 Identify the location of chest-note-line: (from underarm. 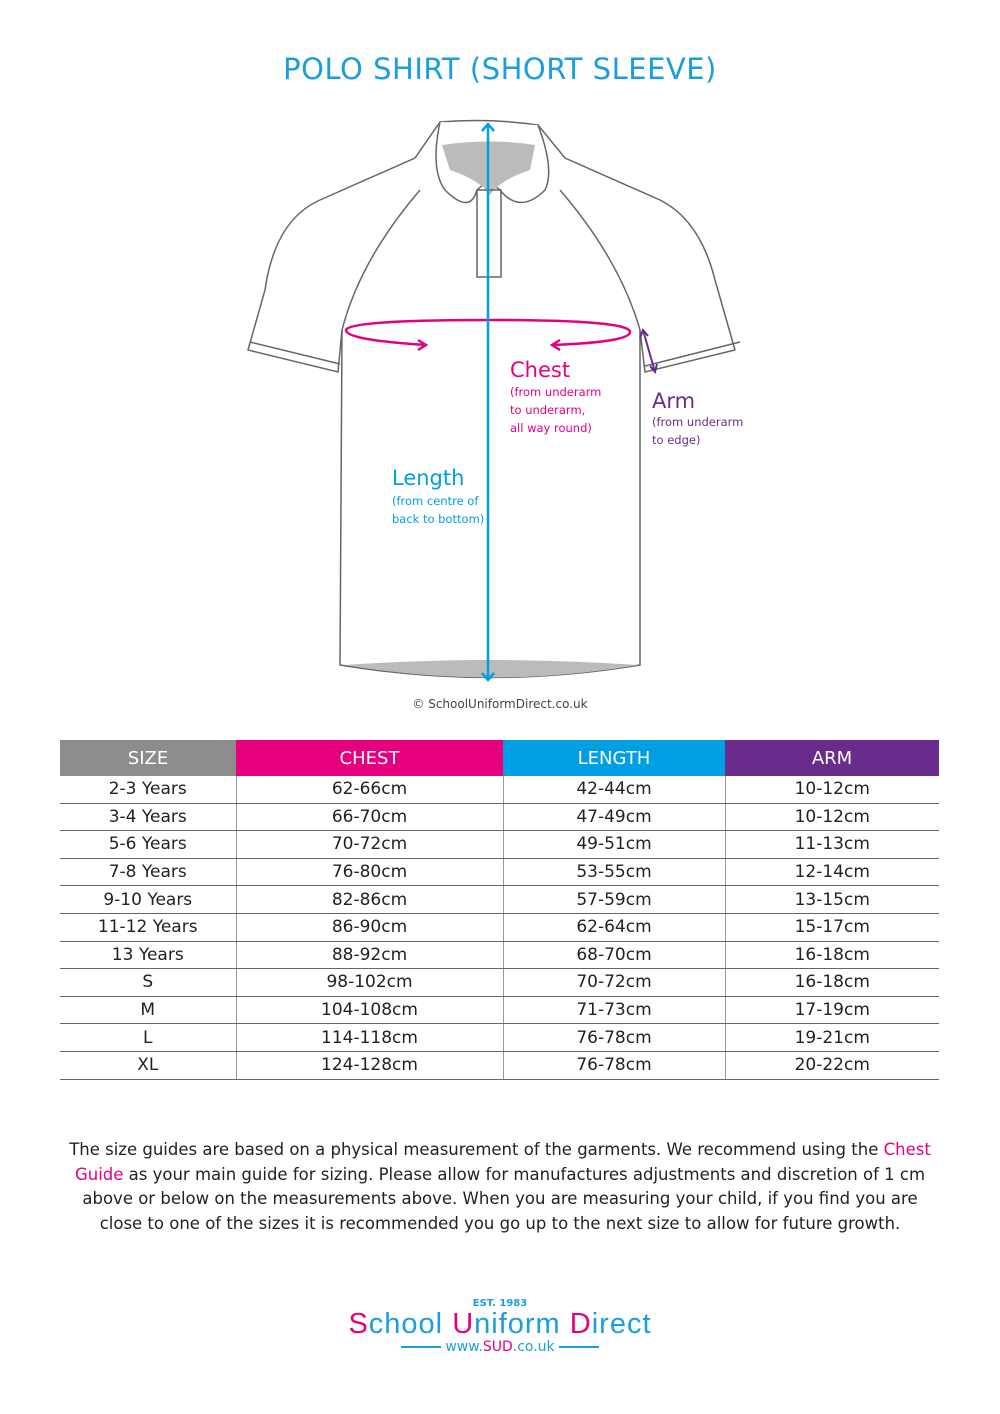
(556, 392).